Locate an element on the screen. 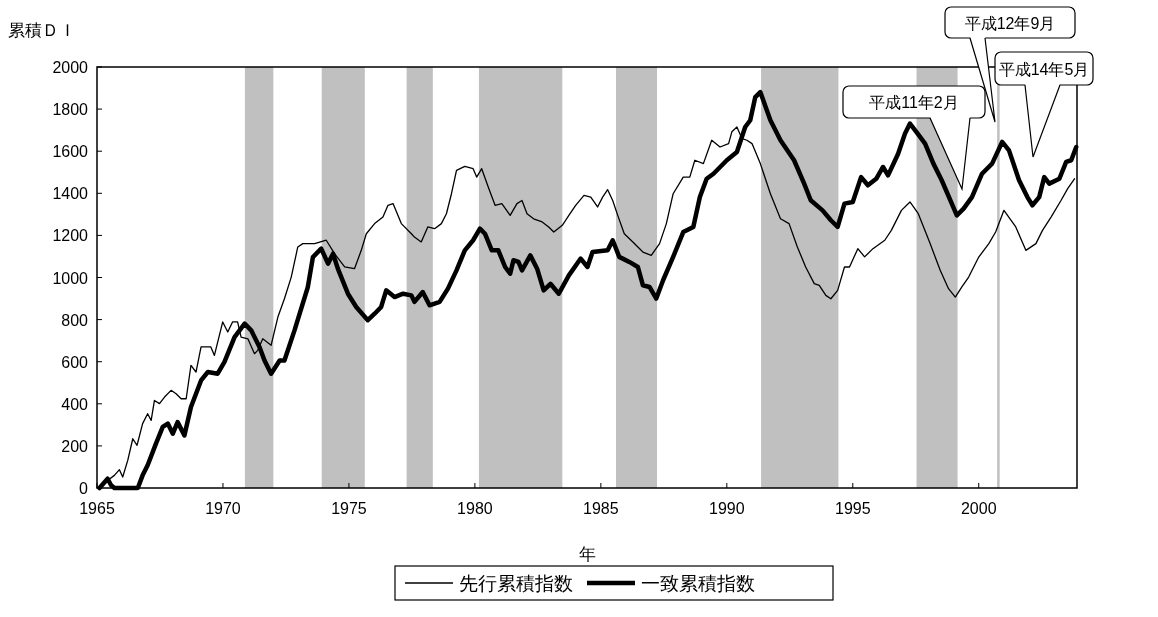 This screenshot has height=617, width=1158. y-tick-label: 200 is located at coordinates (75, 446).